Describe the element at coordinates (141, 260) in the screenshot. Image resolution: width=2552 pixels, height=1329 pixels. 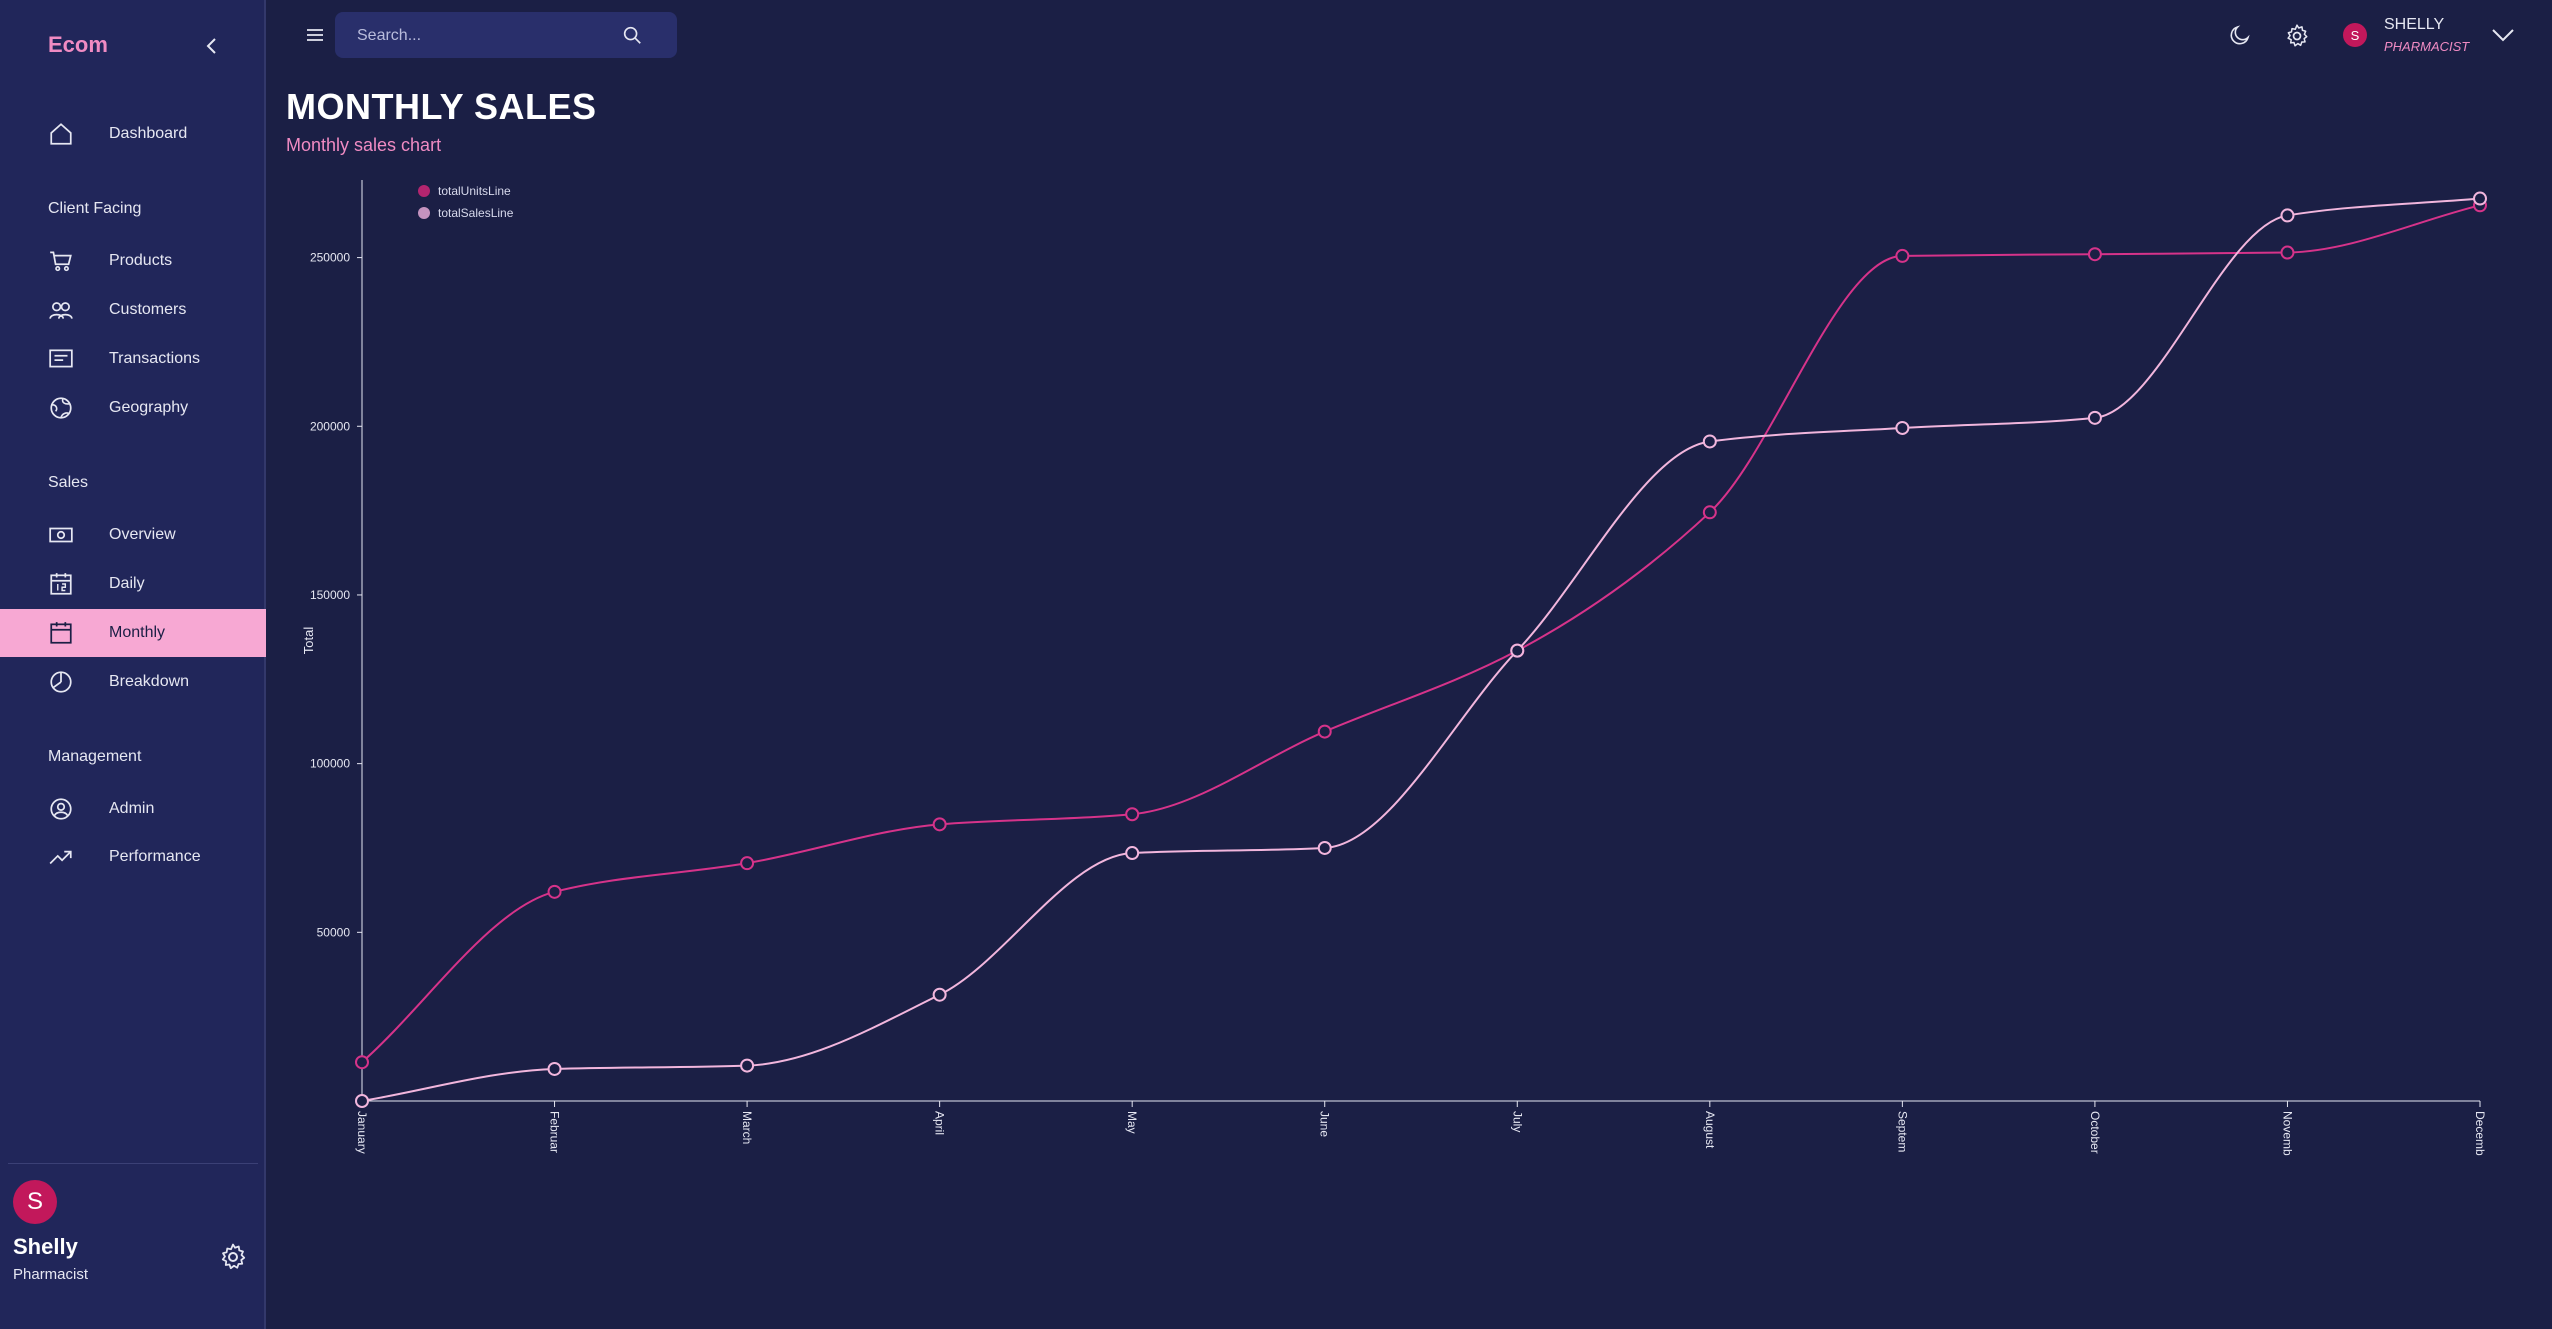
I see `sidebar-item-label: Products` at that location.